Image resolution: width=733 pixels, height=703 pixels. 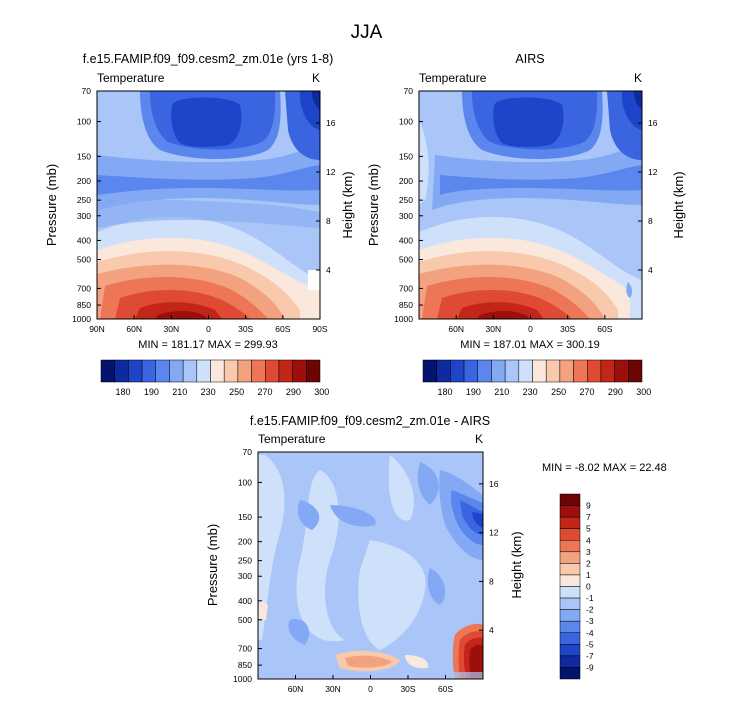 I want to click on y-tick-label: 850, so click(x=84, y=305).